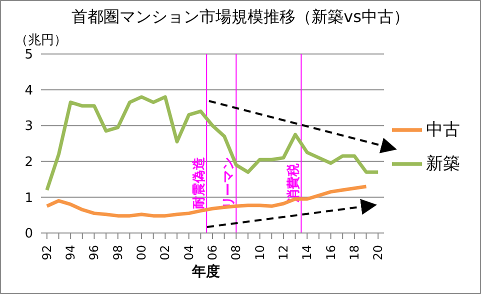 The height and width of the screenshot is (294, 481). I want to click on y-tick-label: 1, so click(28, 198).